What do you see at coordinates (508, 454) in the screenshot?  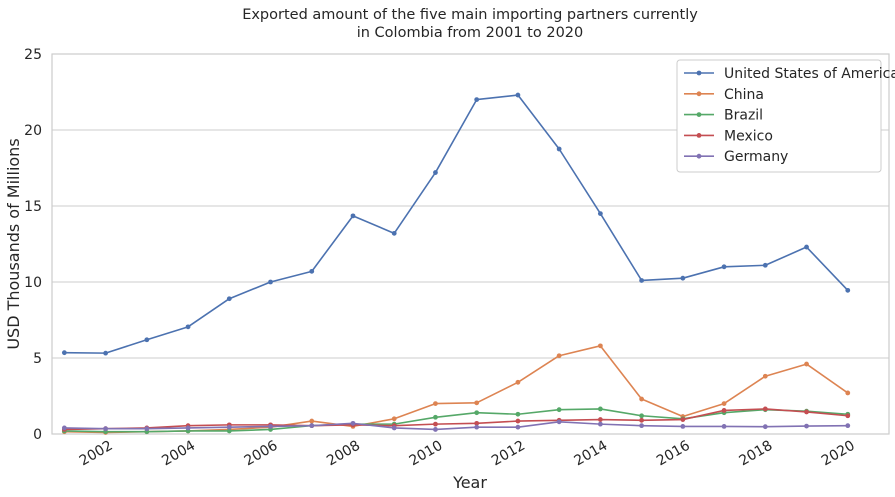 I see `x-tick-label: 2012` at bounding box center [508, 454].